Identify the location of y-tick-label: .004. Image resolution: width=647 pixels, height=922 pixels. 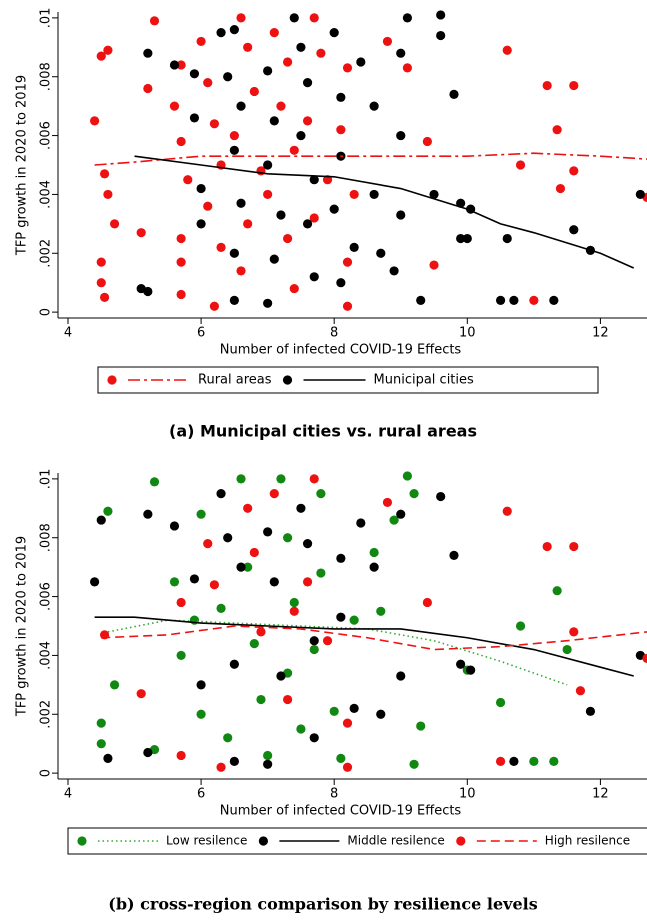
(46, 194).